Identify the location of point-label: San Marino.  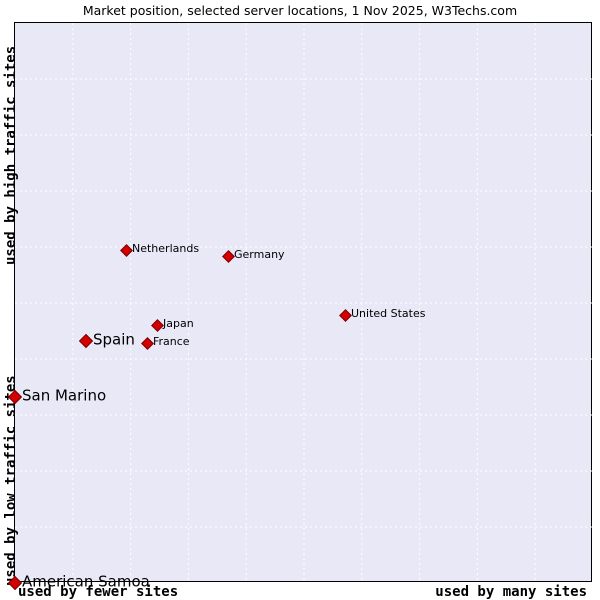
(64, 395).